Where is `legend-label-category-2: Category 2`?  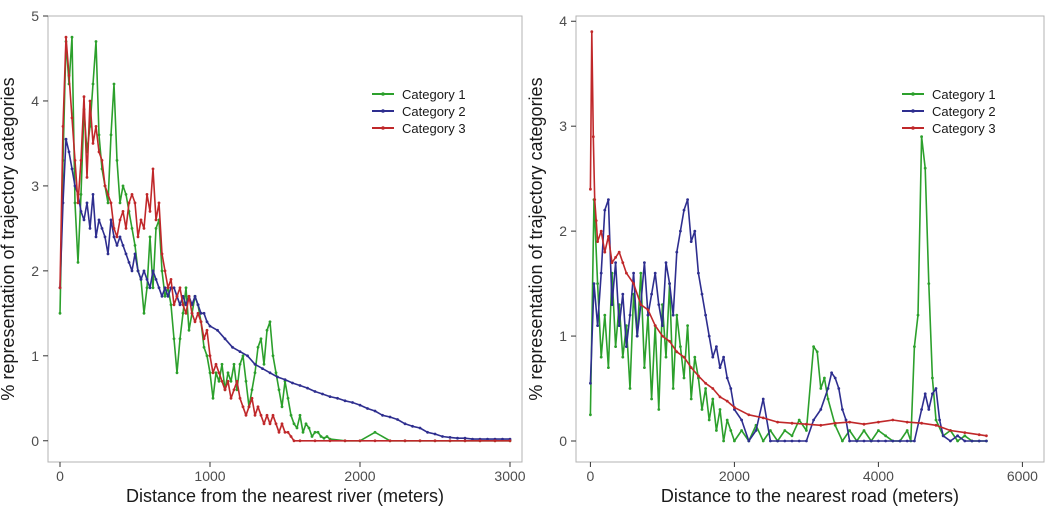
legend-label-category-2: Category 2 is located at coordinates (964, 111).